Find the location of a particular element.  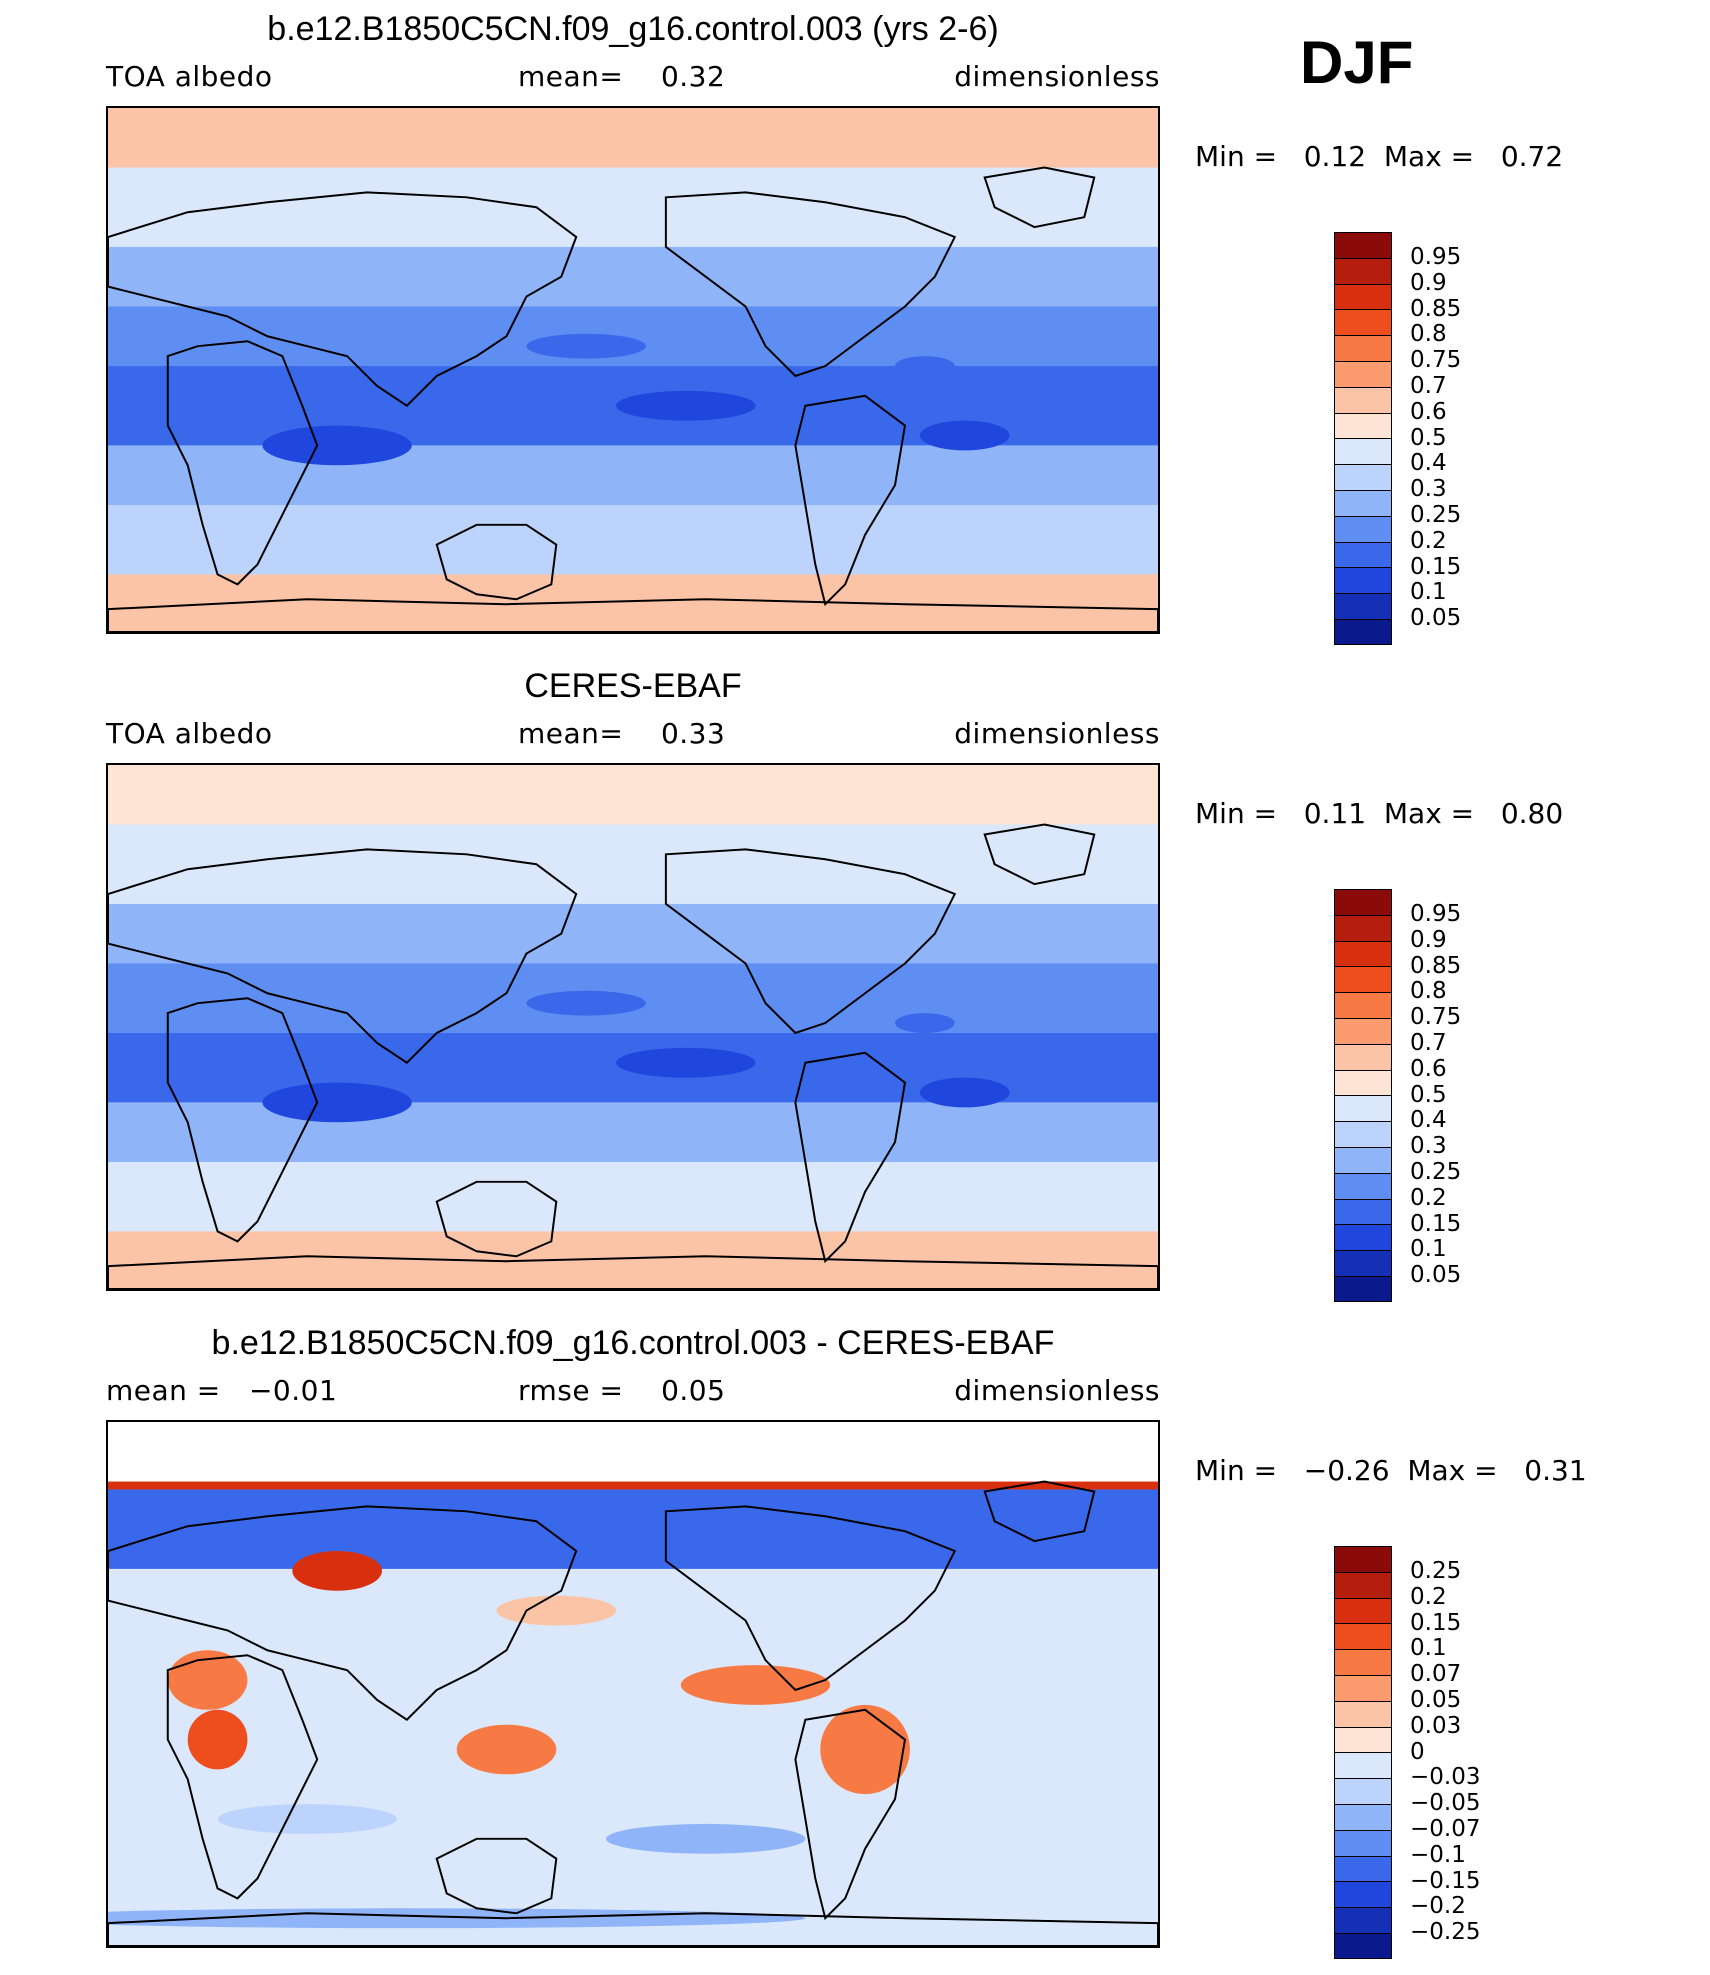

colorbar-tick-label: 0.85 is located at coordinates (1436, 308).